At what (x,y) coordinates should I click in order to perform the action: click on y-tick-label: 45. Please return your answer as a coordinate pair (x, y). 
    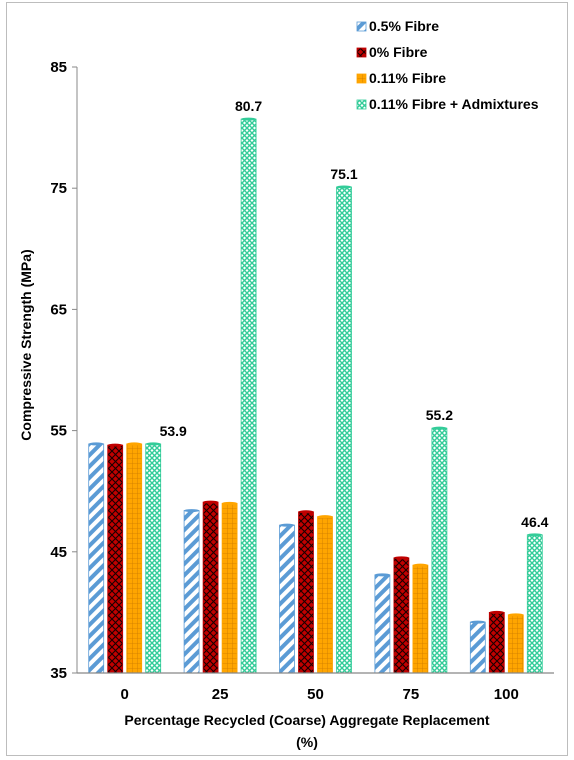
    Looking at the image, I should click on (58, 552).